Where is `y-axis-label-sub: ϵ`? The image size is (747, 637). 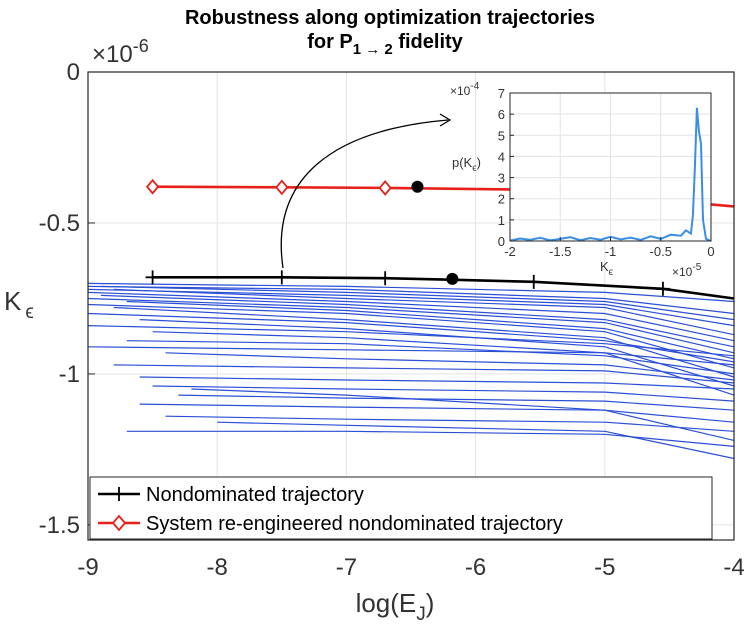 y-axis-label-sub: ϵ is located at coordinates (29, 312).